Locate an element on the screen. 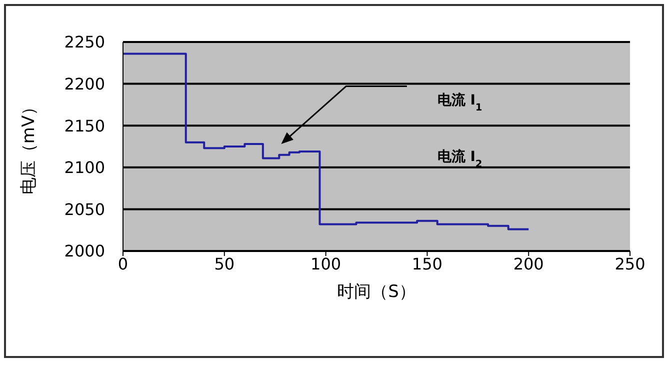 Image resolution: width=672 pixels, height=366 pixels. x-axis-title: 时间（S） is located at coordinates (376, 292).